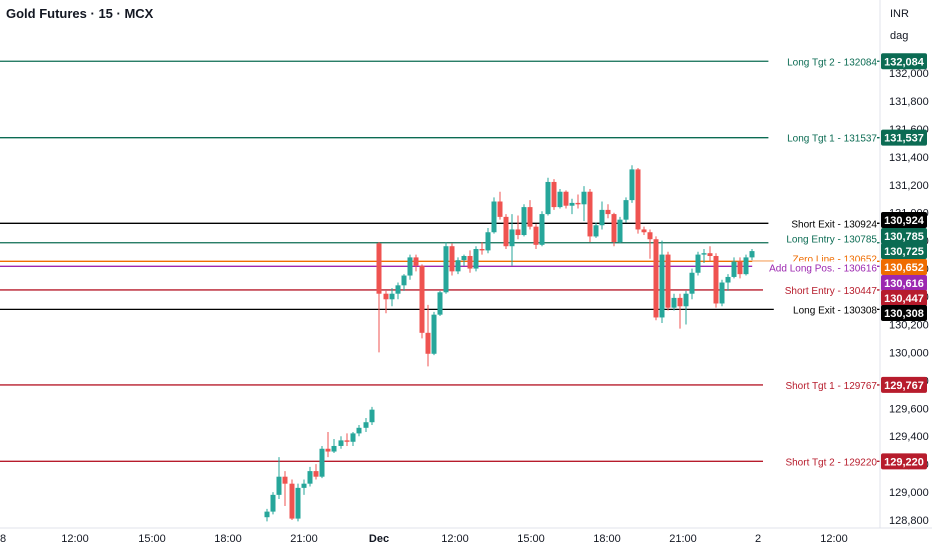 The image size is (932, 550). Describe the element at coordinates (831, 240) in the screenshot. I see `level-label: Long Entry - 130785` at that location.